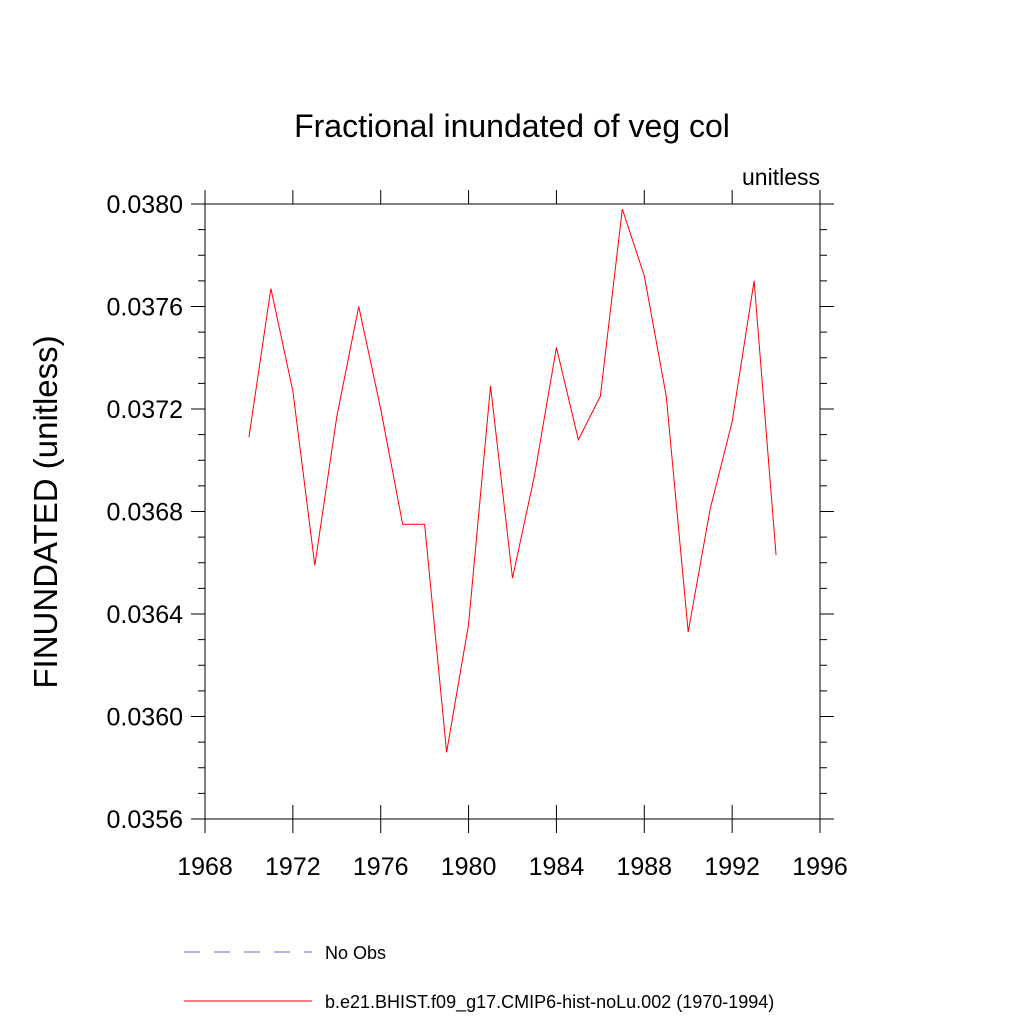  What do you see at coordinates (512, 126) in the screenshot?
I see `chart-title: Fractional inundated of veg col` at bounding box center [512, 126].